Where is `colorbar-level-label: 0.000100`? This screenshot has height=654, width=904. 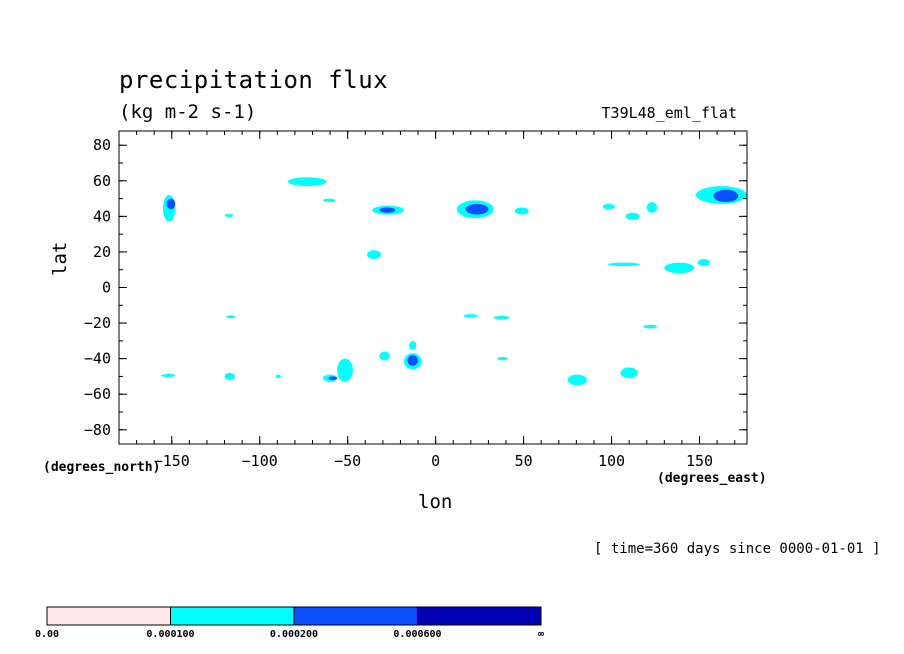
colorbar-level-label: 0.000100 is located at coordinates (170, 634).